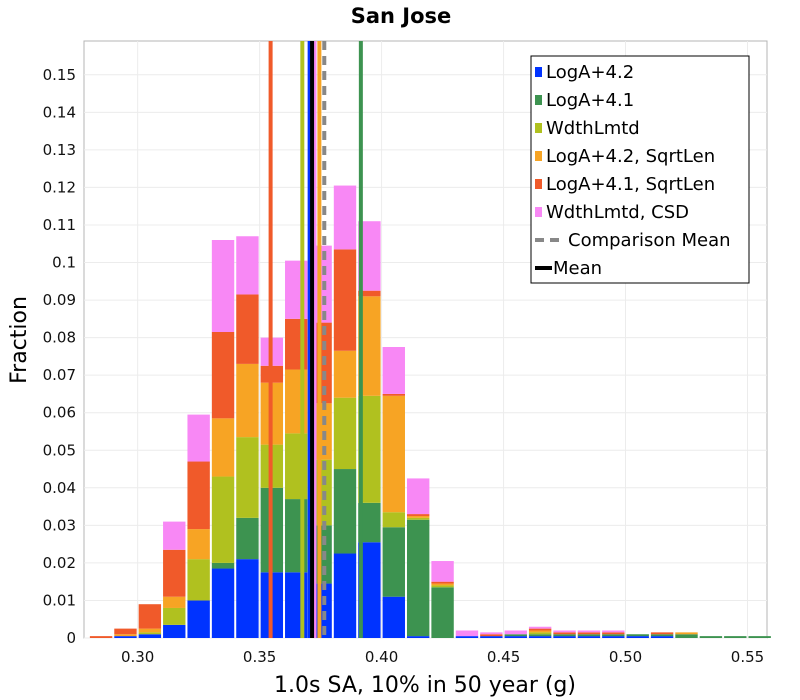 The height and width of the screenshot is (700, 800). Describe the element at coordinates (630, 184) in the screenshot. I see `legend-label: LogA+4.1, SqrtLen` at that location.